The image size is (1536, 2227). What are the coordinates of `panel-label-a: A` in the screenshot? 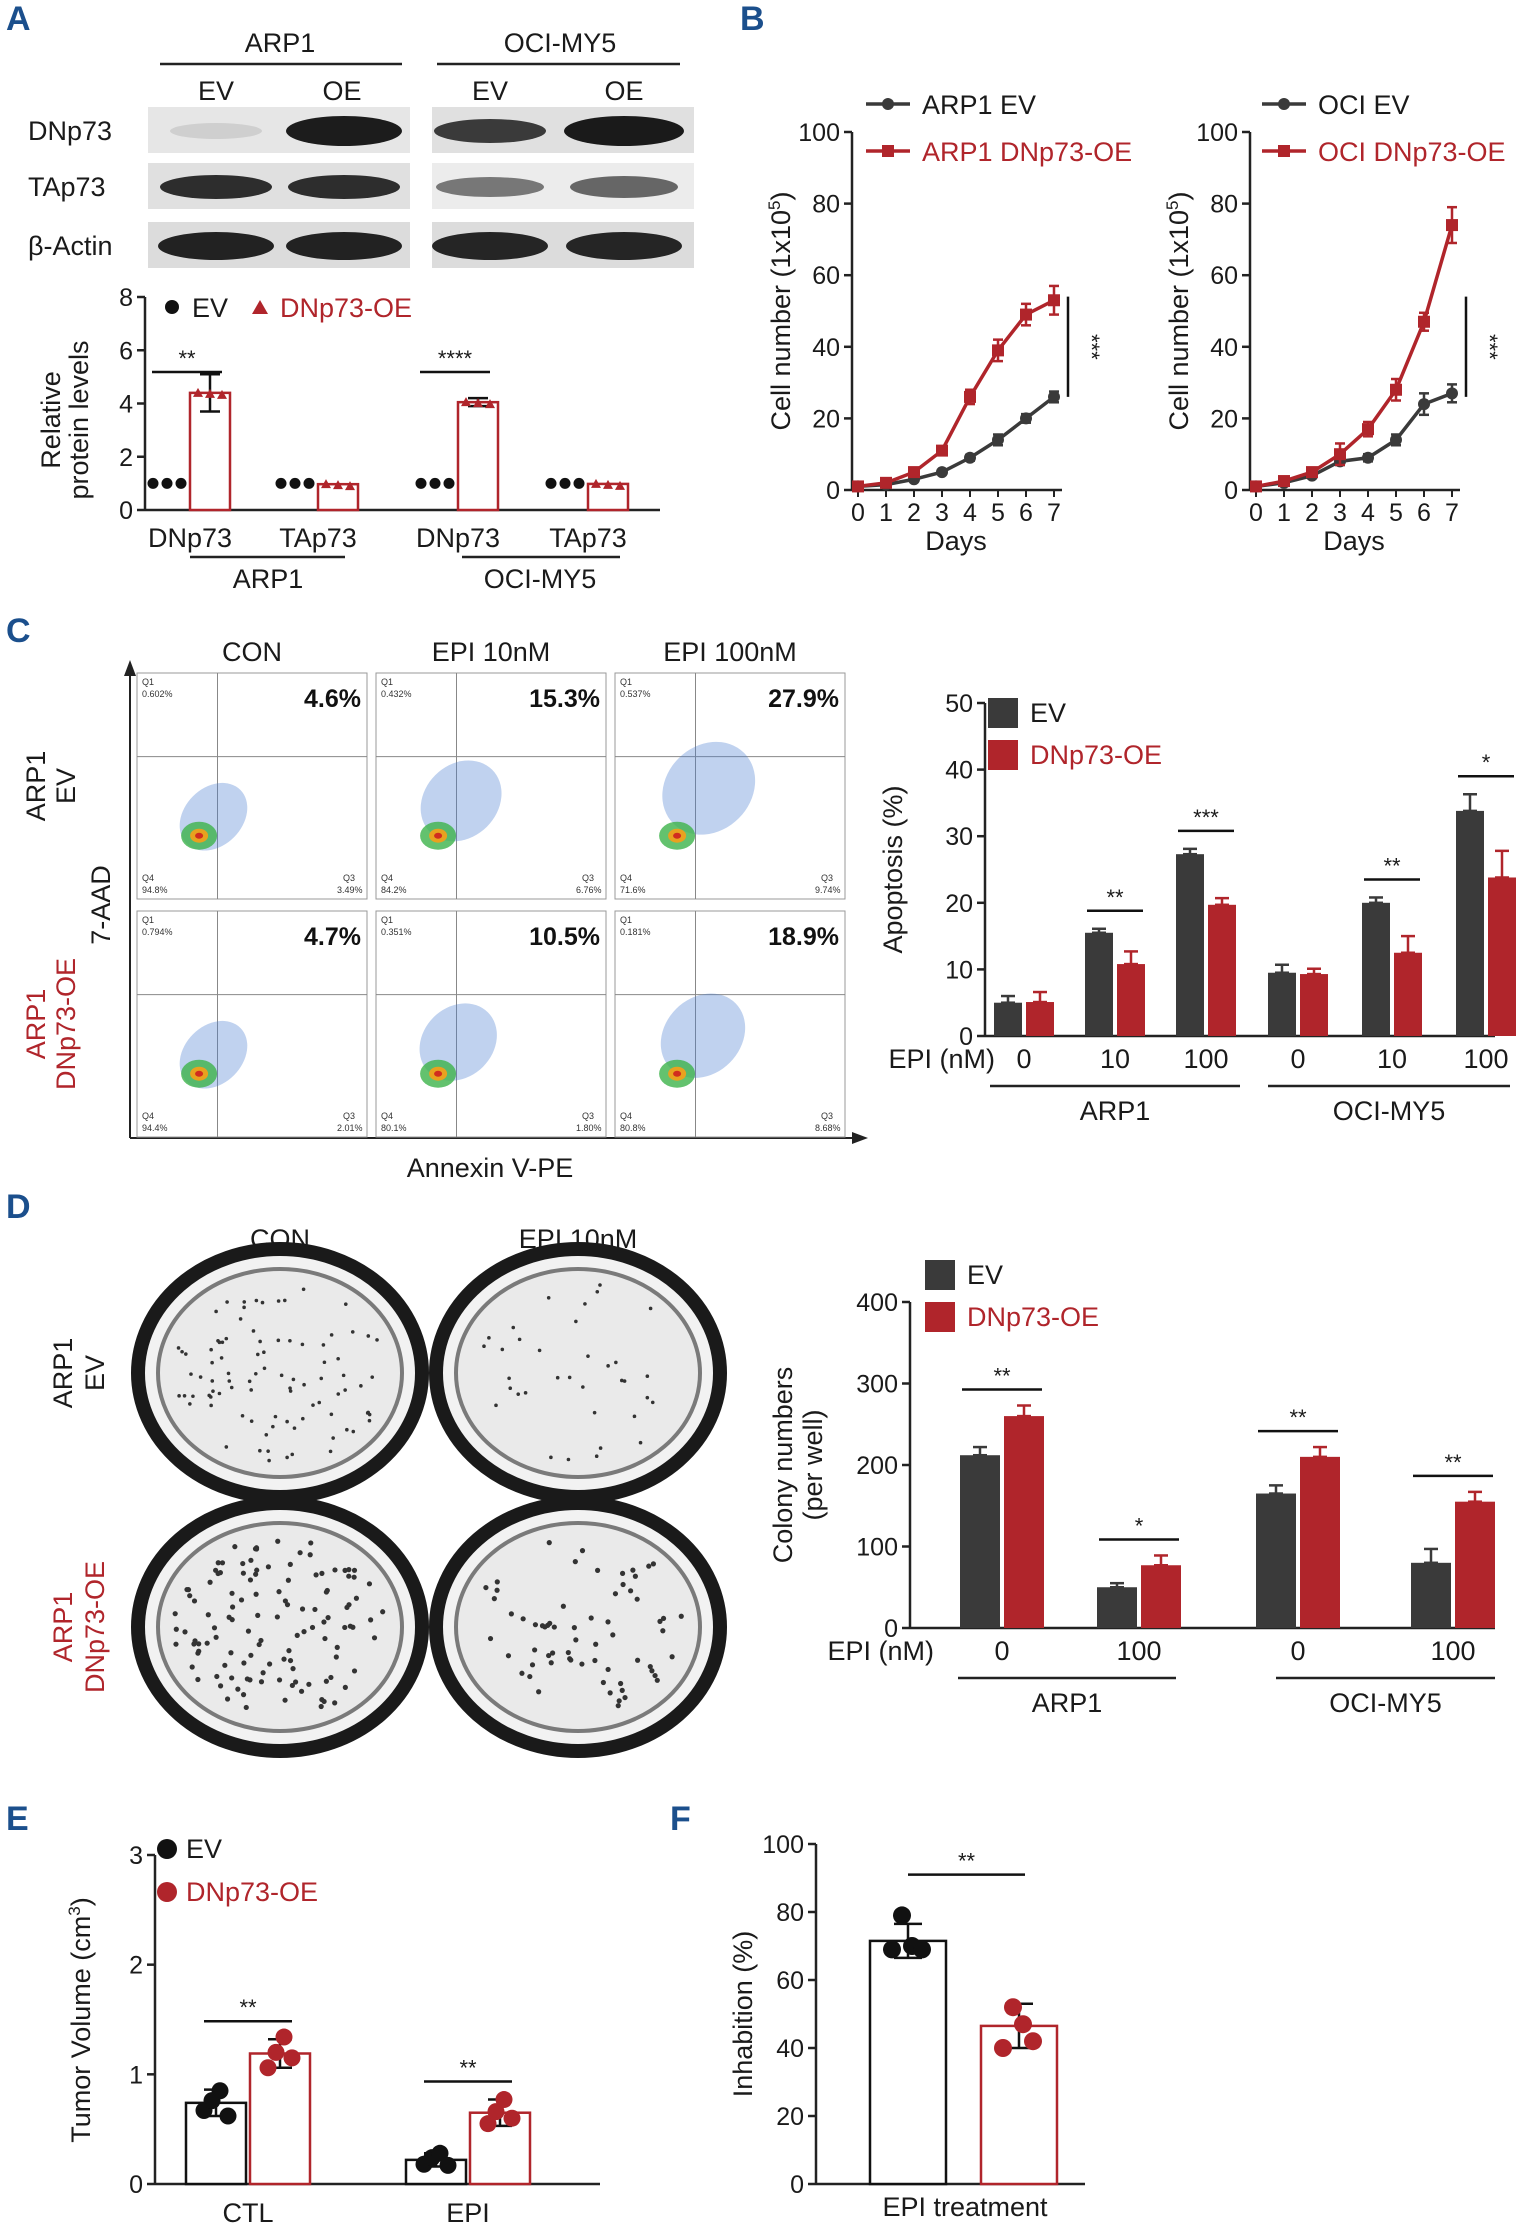 It's located at (18, 19).